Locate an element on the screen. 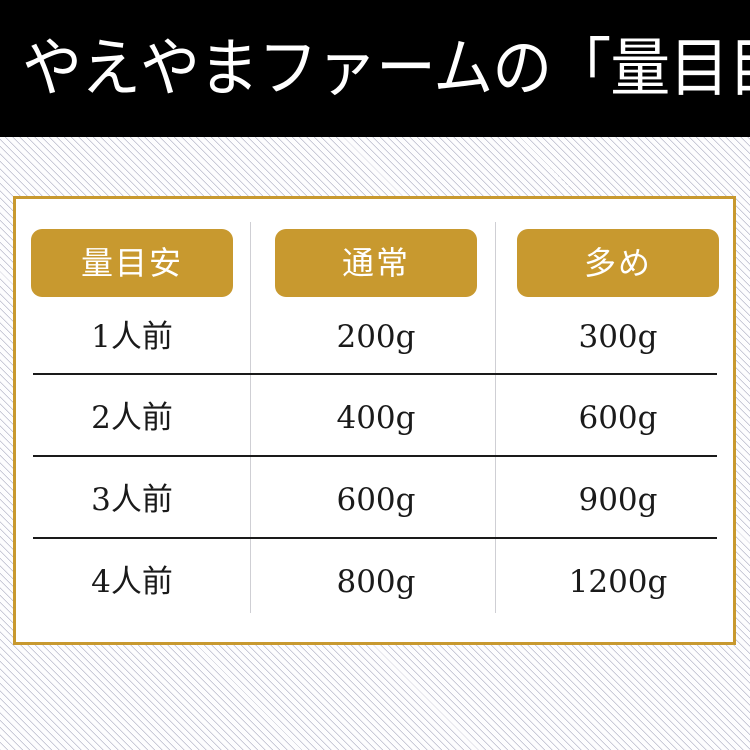  table-cell-large: 300g is located at coordinates (618, 336).